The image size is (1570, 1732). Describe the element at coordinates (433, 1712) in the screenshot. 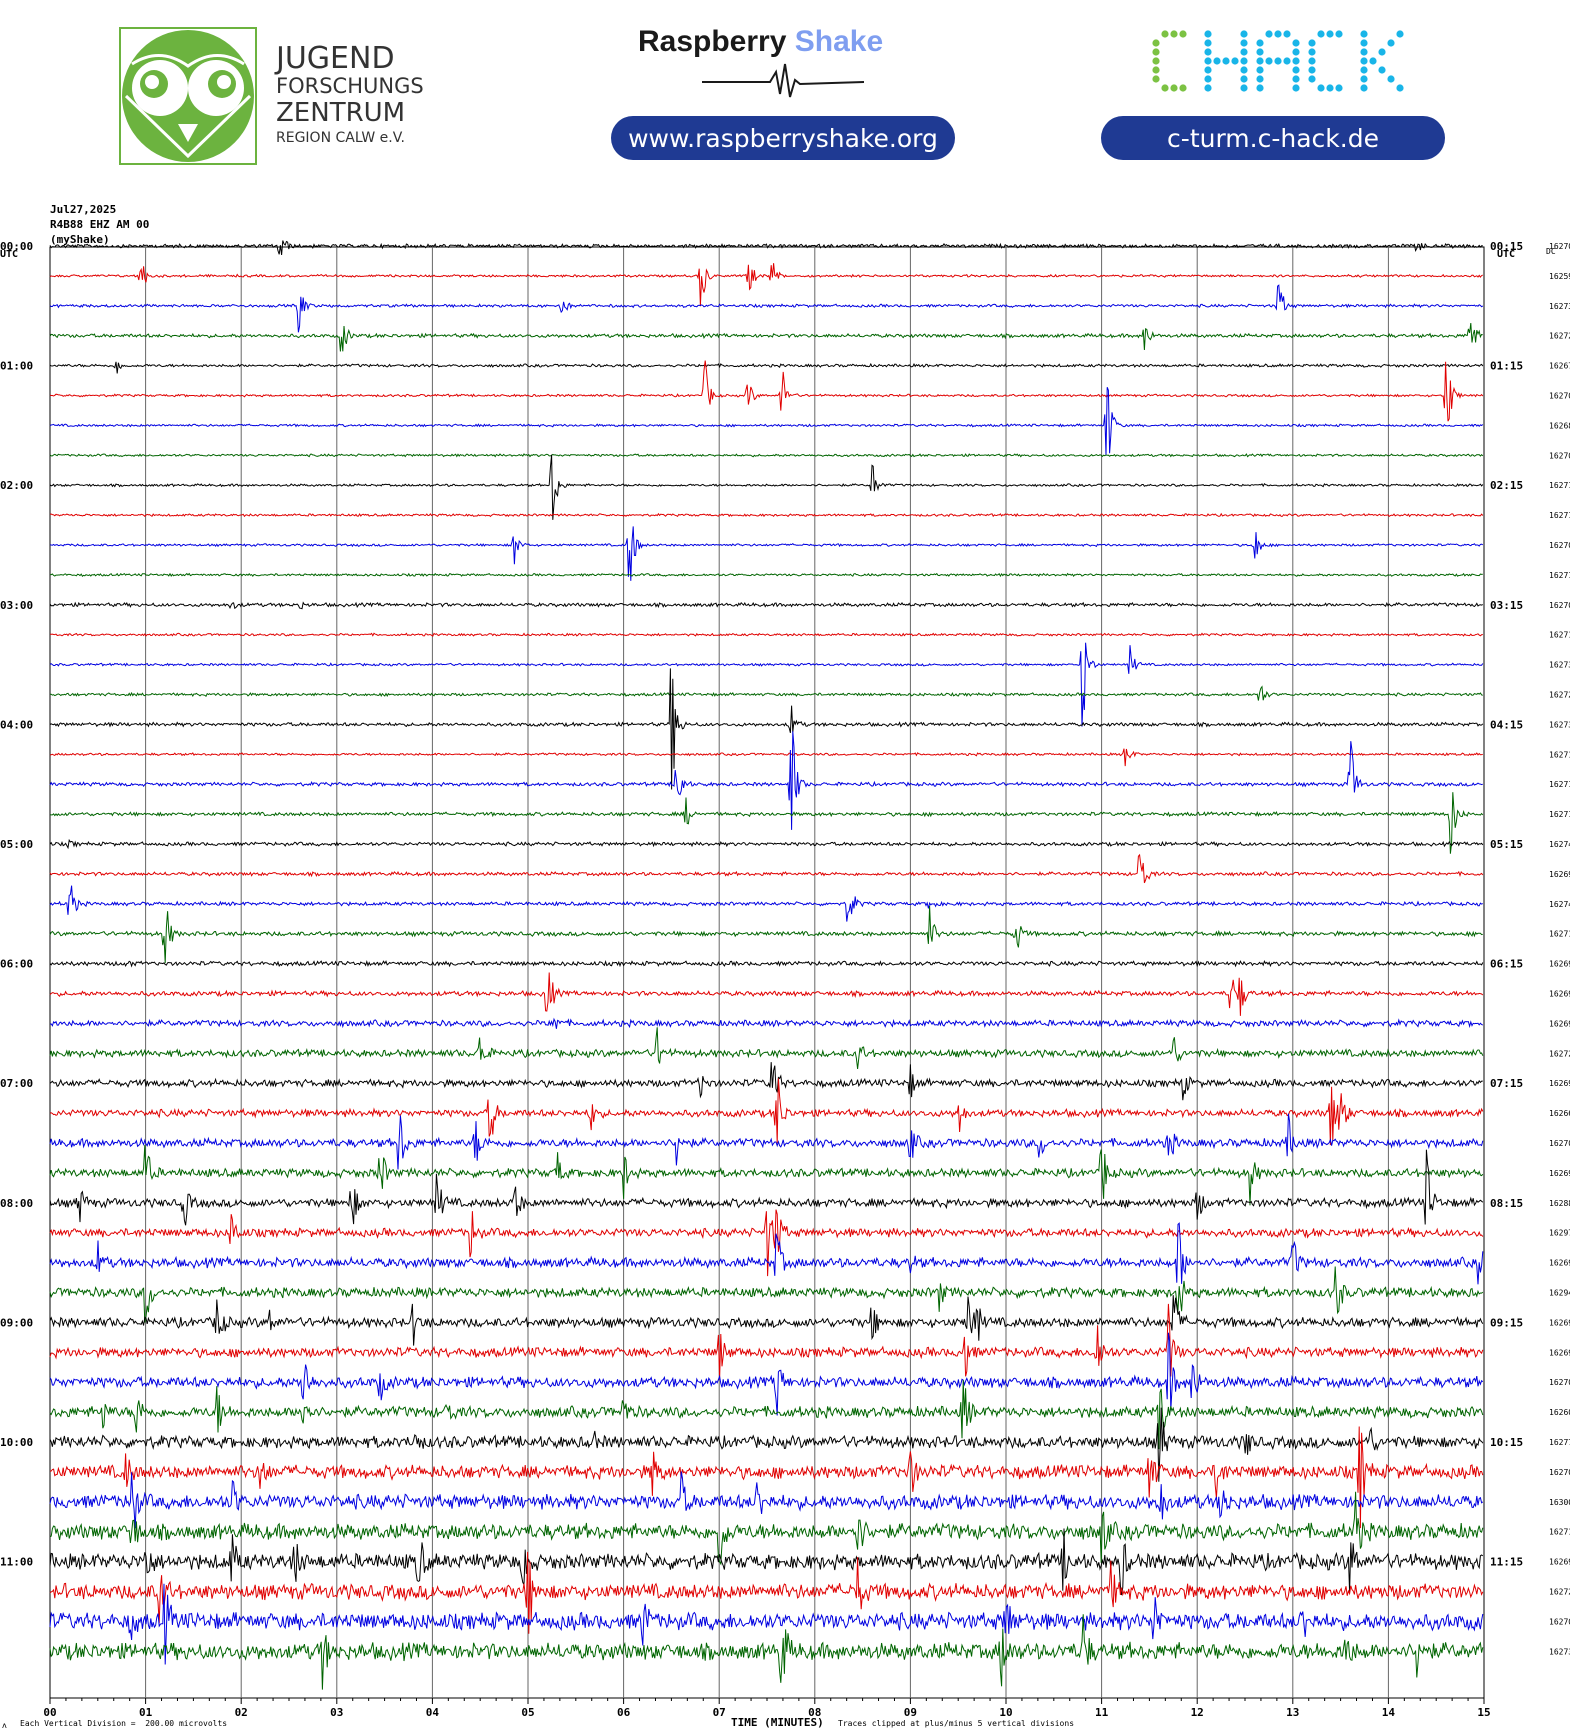

I see `x-tick-label: 04` at that location.